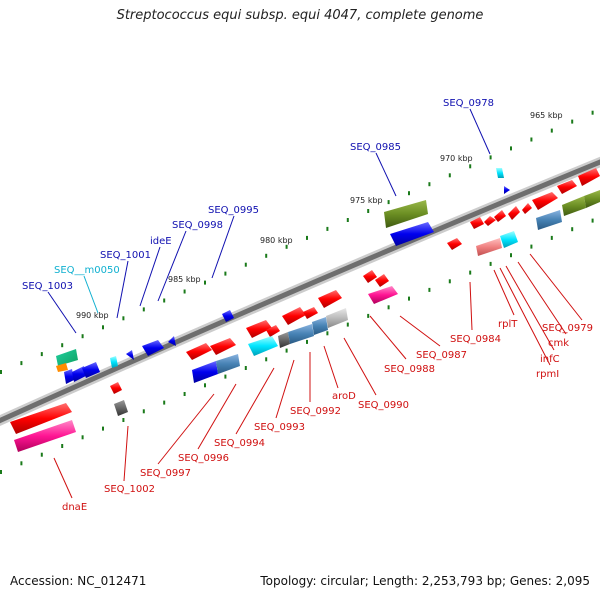 The image size is (600, 600). Describe the element at coordinates (366, 200) in the screenshot. I see `kbp-label: 975 kbp` at that location.